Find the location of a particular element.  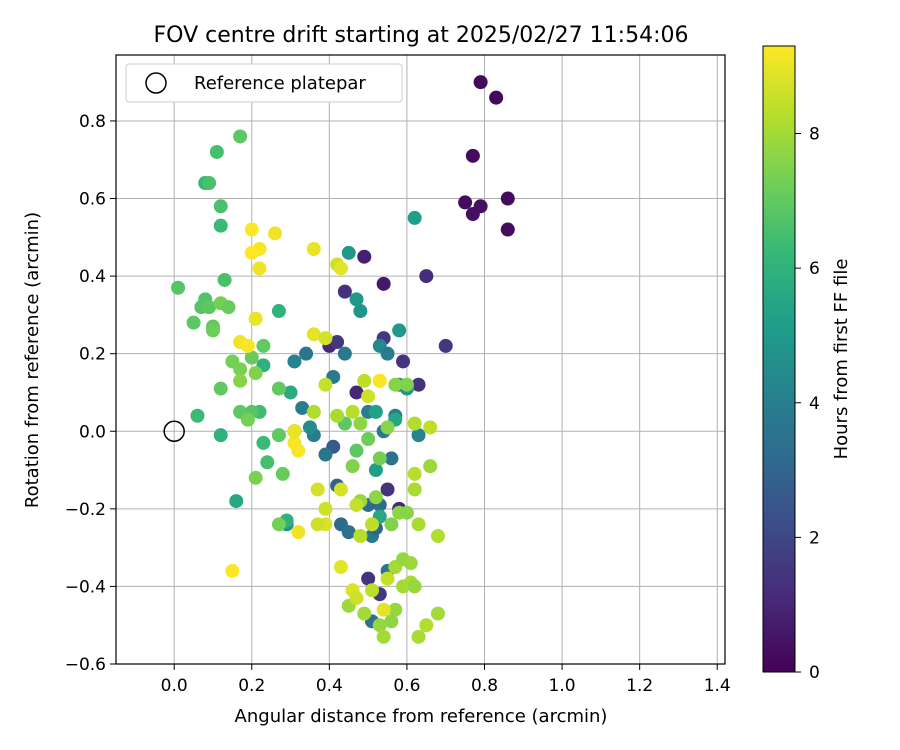

y-tick-label: 0.2 is located at coordinates (92, 355).